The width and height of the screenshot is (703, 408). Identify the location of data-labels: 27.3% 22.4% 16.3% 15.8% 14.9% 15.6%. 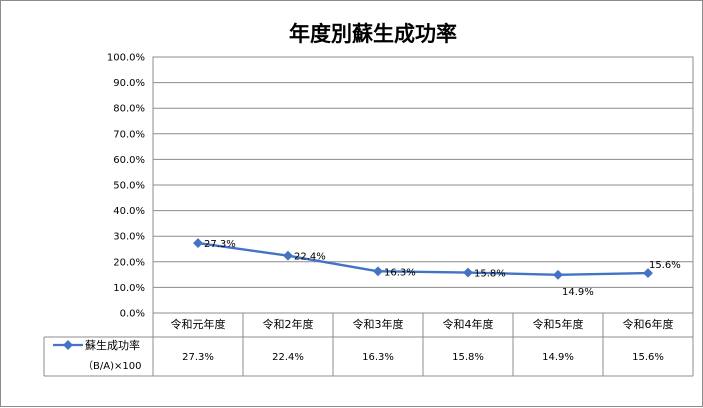
(442, 268).